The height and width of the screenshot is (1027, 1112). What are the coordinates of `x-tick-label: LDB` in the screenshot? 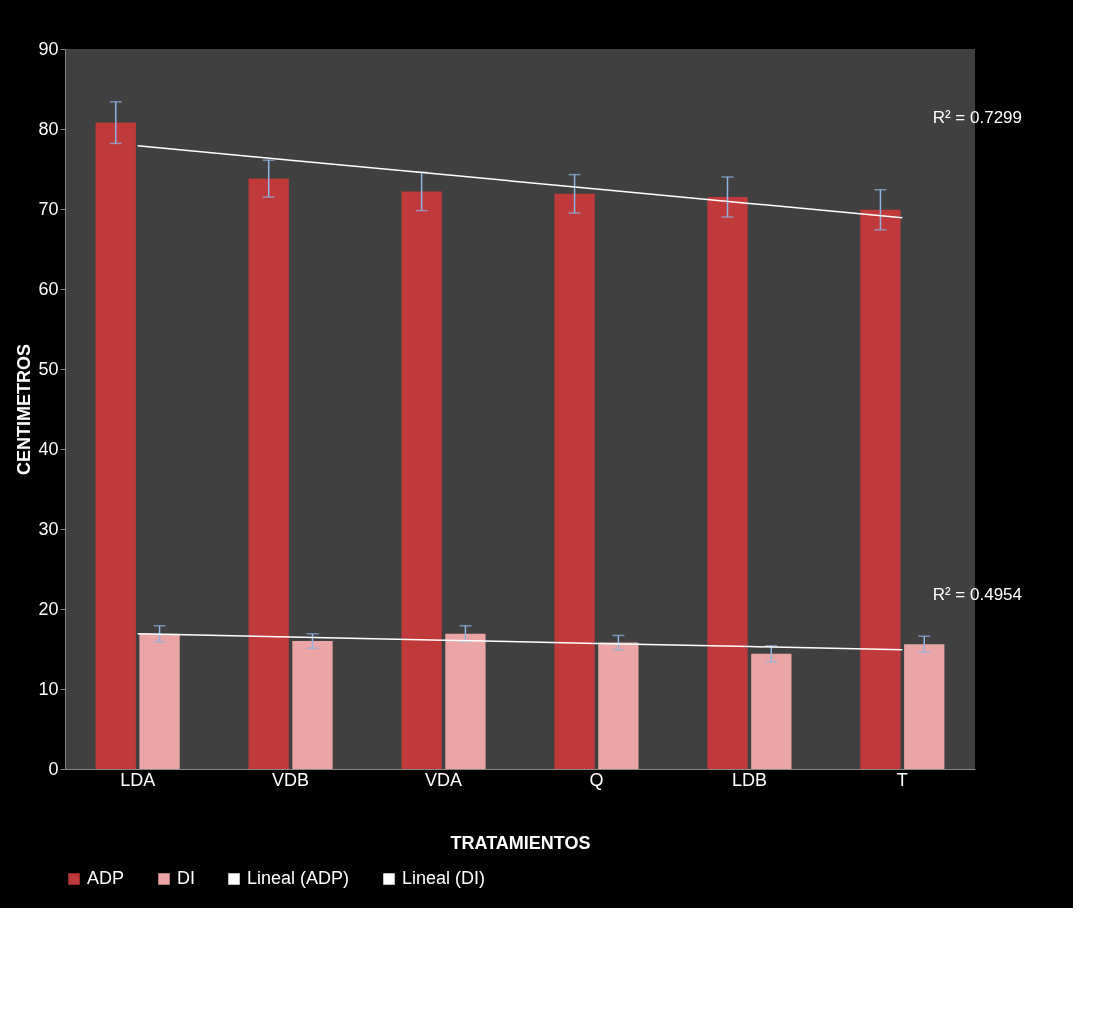 It's located at (749, 779).